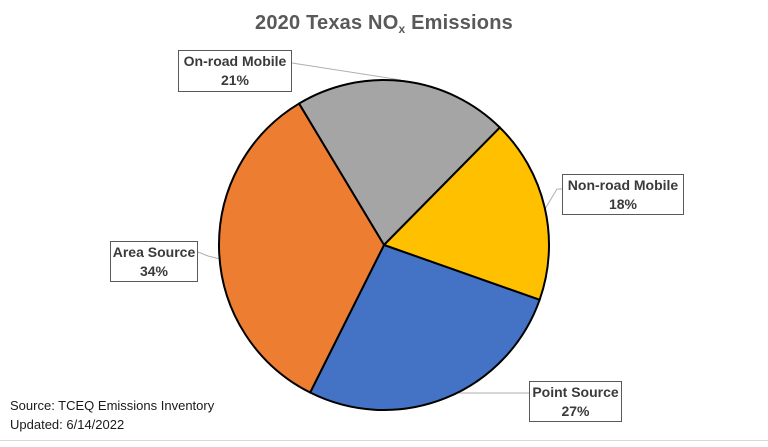 This screenshot has height=447, width=768. I want to click on source-line: Source: TCEQ Emissions Inventory, so click(112, 405).